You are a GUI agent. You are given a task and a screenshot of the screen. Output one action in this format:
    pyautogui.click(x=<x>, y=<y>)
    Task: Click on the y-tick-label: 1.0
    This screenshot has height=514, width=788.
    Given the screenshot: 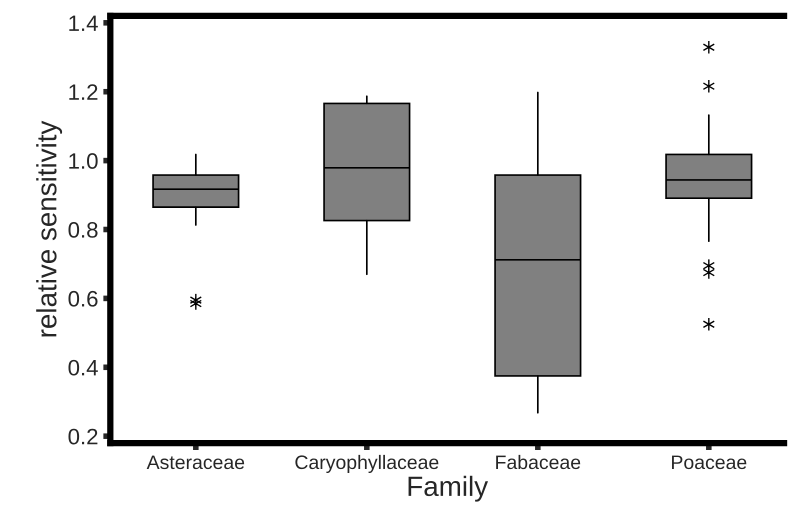 What is the action you would take?
    pyautogui.click(x=83, y=161)
    